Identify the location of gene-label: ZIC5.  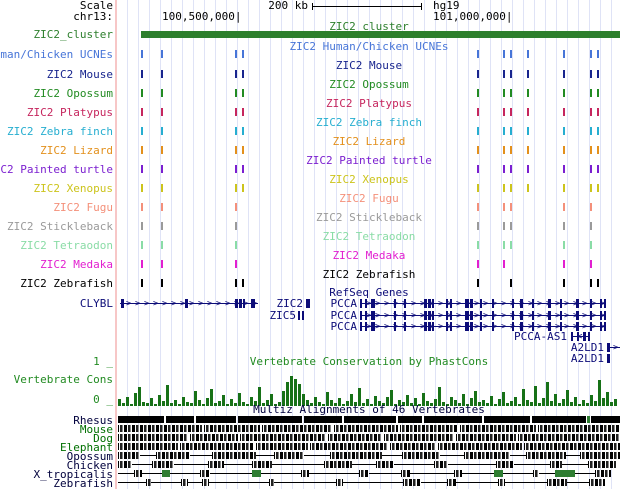
(283, 315).